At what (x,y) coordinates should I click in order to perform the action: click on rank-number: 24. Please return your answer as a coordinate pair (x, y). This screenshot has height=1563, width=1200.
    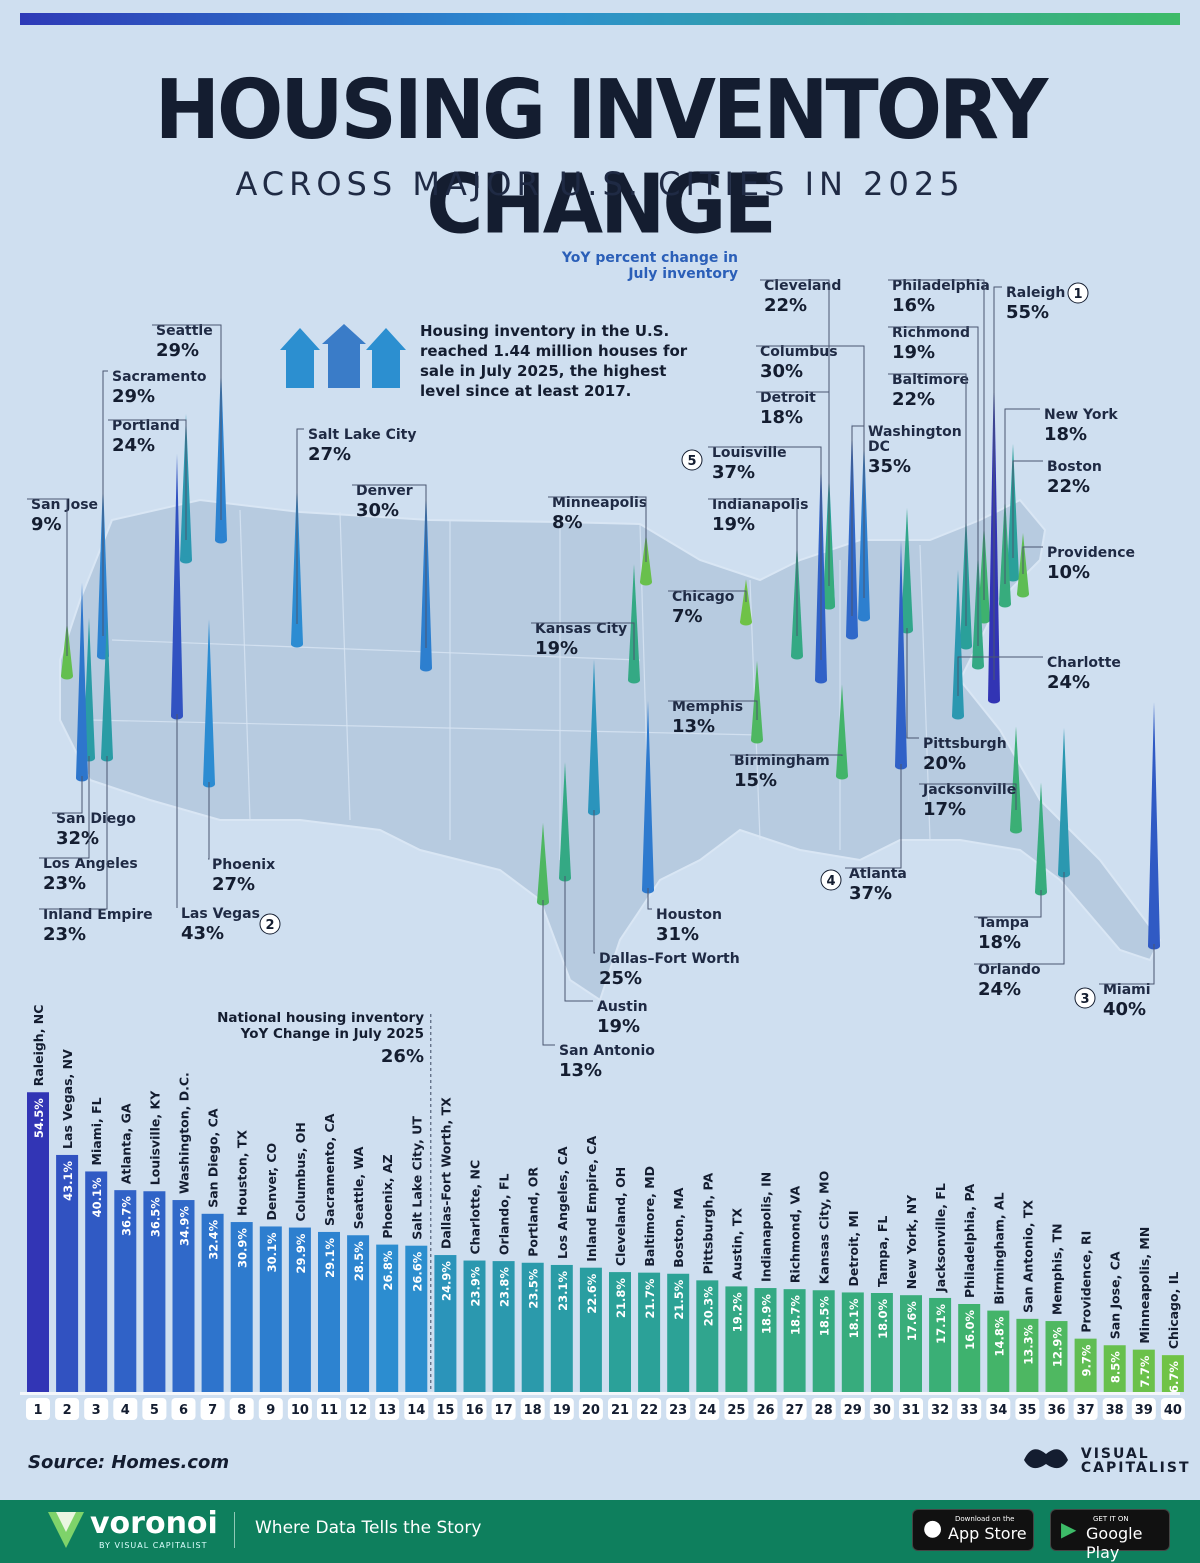
    Looking at the image, I should click on (707, 1410).